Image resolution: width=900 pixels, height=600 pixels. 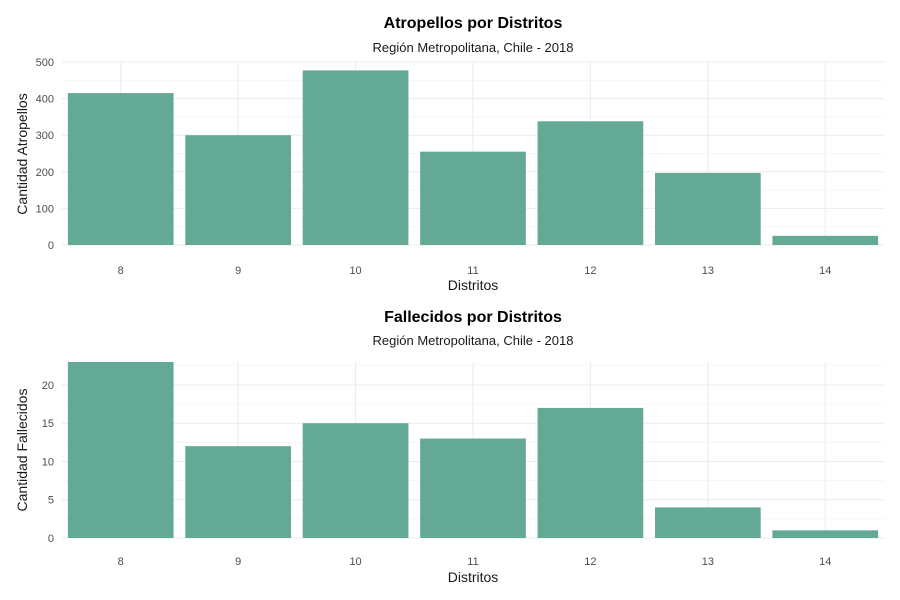 What do you see at coordinates (48, 386) in the screenshot?
I see `fallecidos-y-tick-label: 20` at bounding box center [48, 386].